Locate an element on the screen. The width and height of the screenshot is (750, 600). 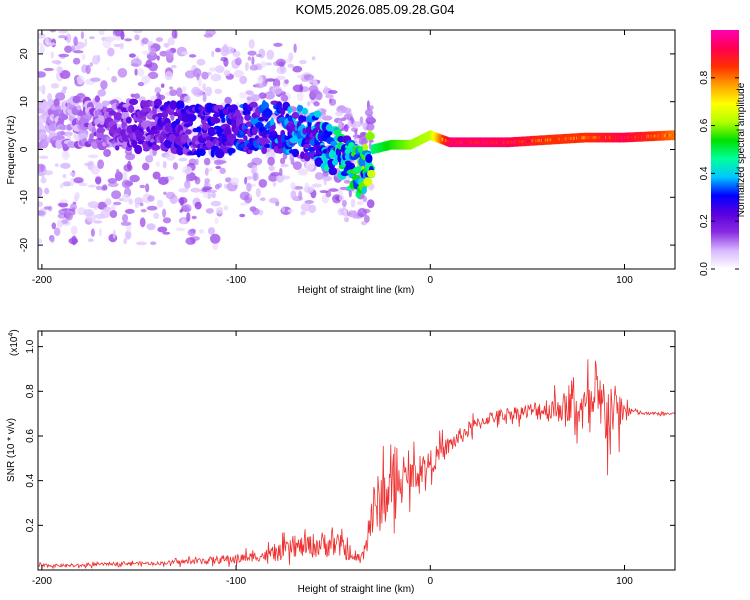
spectrogram-y-tick-label: 20 is located at coordinates (24, 54).